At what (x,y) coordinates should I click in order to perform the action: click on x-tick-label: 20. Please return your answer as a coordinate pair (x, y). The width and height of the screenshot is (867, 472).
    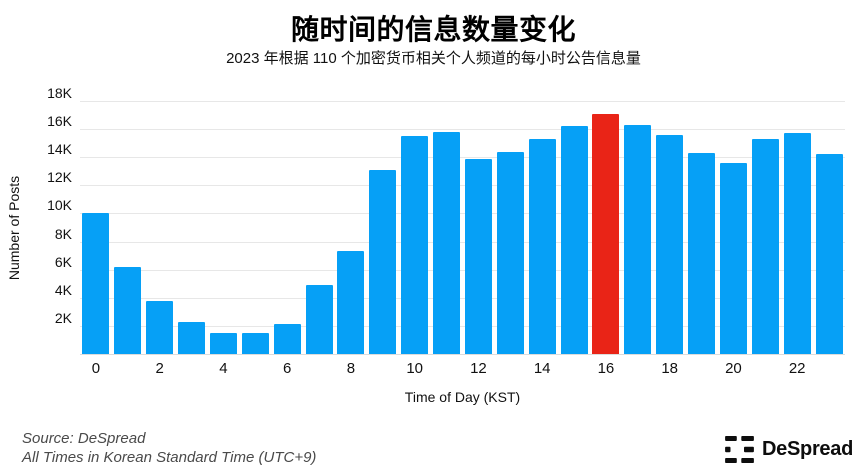
    Looking at the image, I should click on (733, 368).